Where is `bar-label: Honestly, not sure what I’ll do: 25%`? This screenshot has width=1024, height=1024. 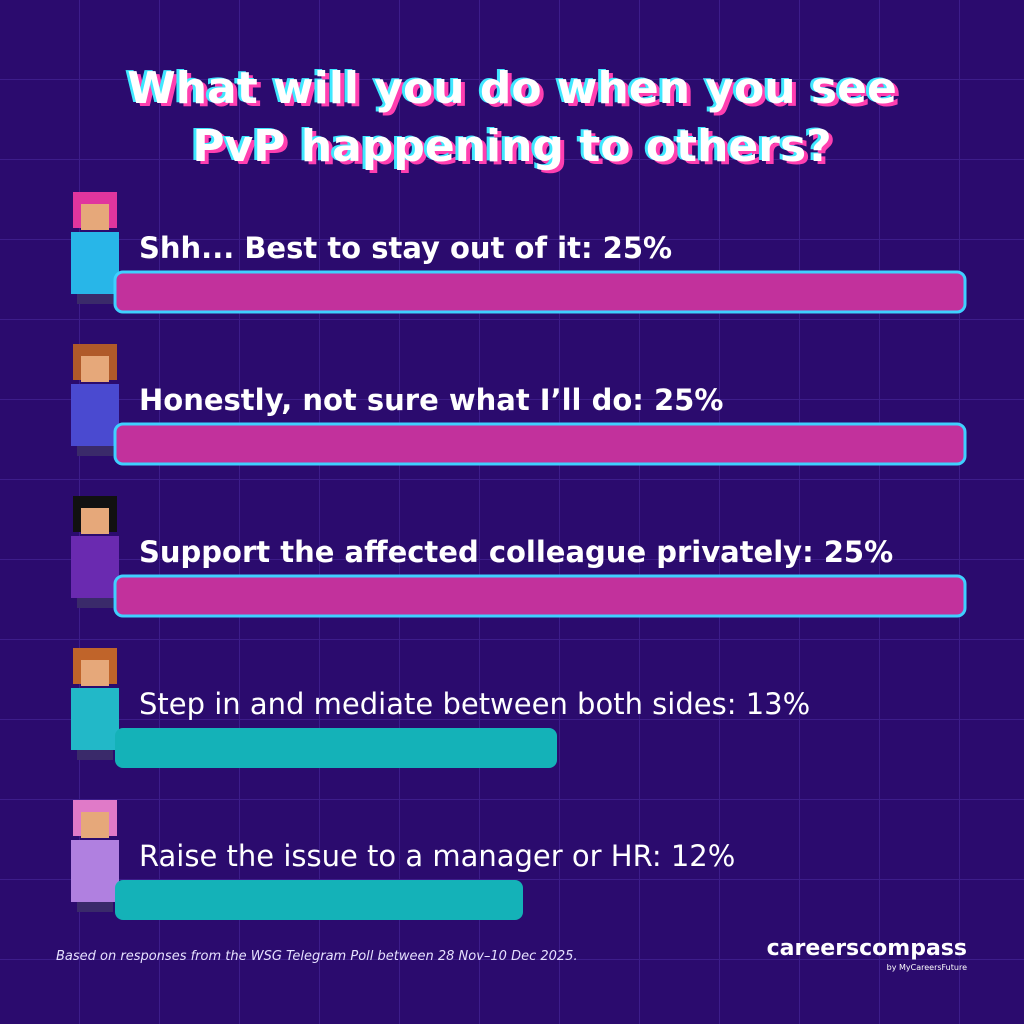
bar-label: Honestly, not sure what I’ll do: 25% is located at coordinates (431, 400).